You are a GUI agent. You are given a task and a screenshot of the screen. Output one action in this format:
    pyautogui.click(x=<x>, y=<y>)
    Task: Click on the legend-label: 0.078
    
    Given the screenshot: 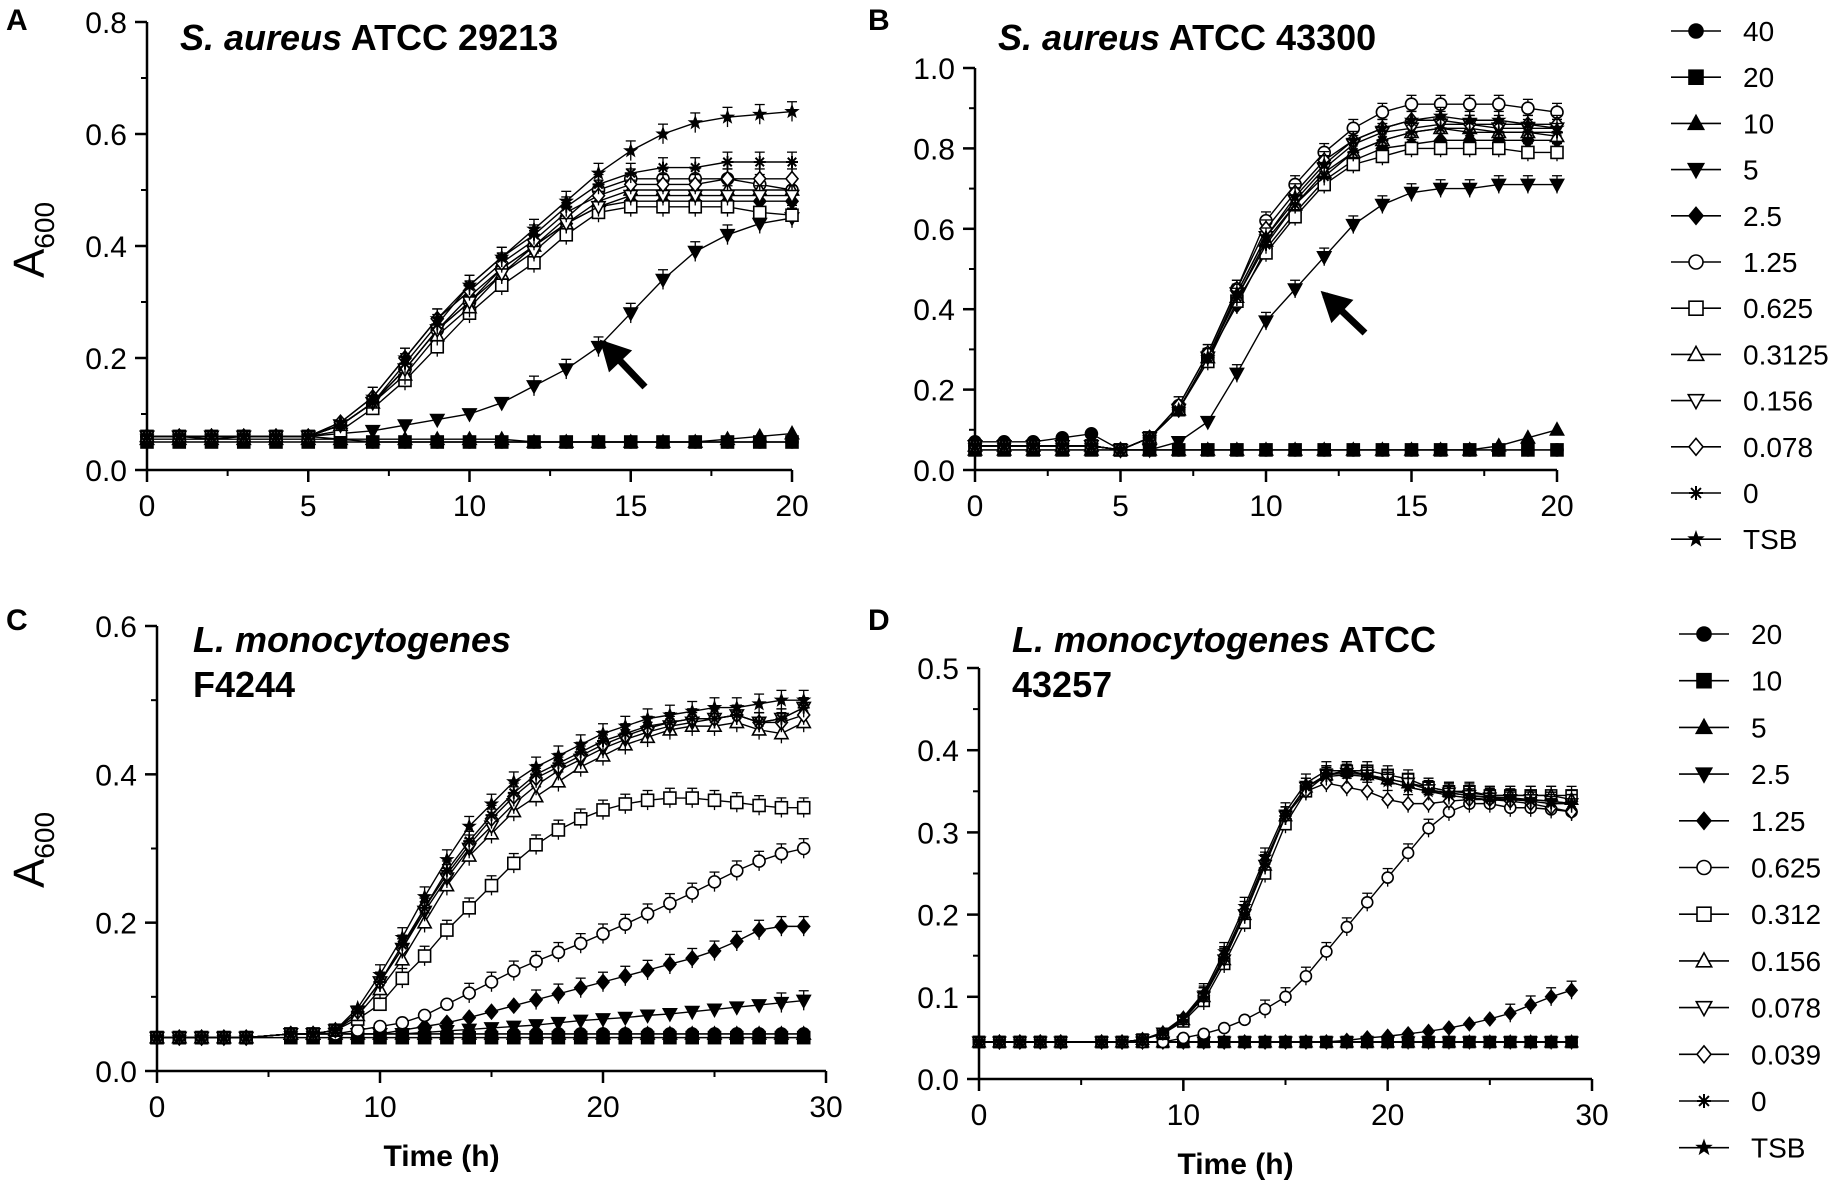 What is the action you would take?
    pyautogui.click(x=1778, y=447)
    